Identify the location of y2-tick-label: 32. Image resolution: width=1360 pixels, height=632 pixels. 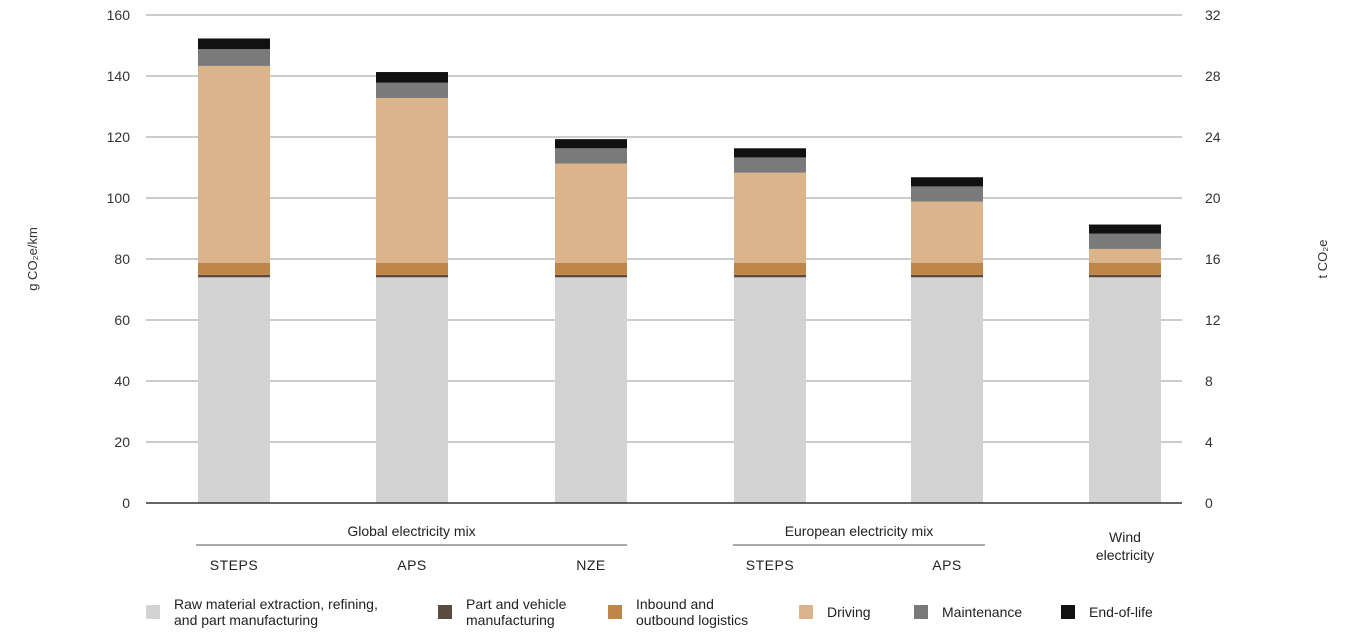
(1213, 15).